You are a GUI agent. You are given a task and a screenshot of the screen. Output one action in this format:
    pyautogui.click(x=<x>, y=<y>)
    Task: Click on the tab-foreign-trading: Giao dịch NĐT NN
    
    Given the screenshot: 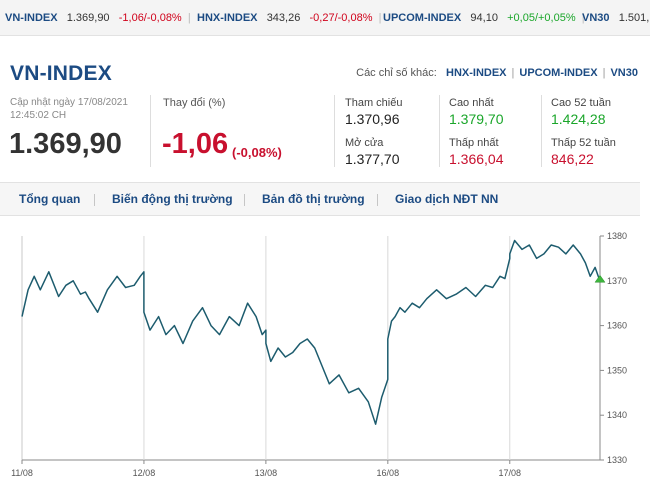 What is the action you would take?
    pyautogui.click(x=447, y=199)
    